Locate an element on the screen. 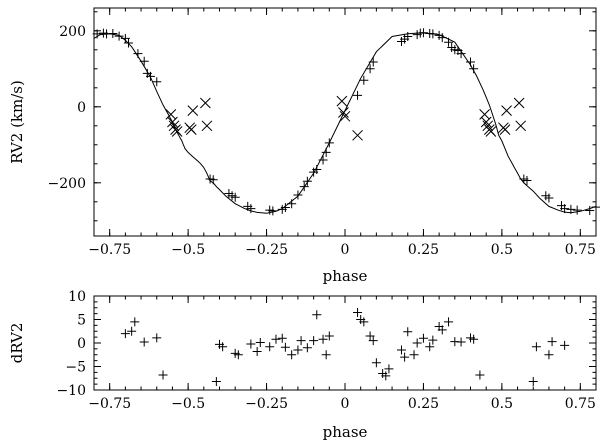 The height and width of the screenshot is (442, 600). drv2-y-tick-label: −5 is located at coordinates (75, 368).